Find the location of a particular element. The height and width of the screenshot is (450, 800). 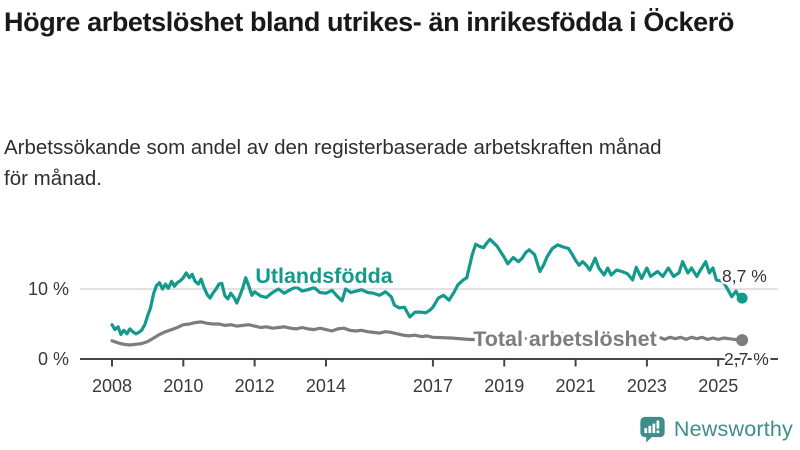

series-label-0: Utlandsfödda is located at coordinates (324, 276).